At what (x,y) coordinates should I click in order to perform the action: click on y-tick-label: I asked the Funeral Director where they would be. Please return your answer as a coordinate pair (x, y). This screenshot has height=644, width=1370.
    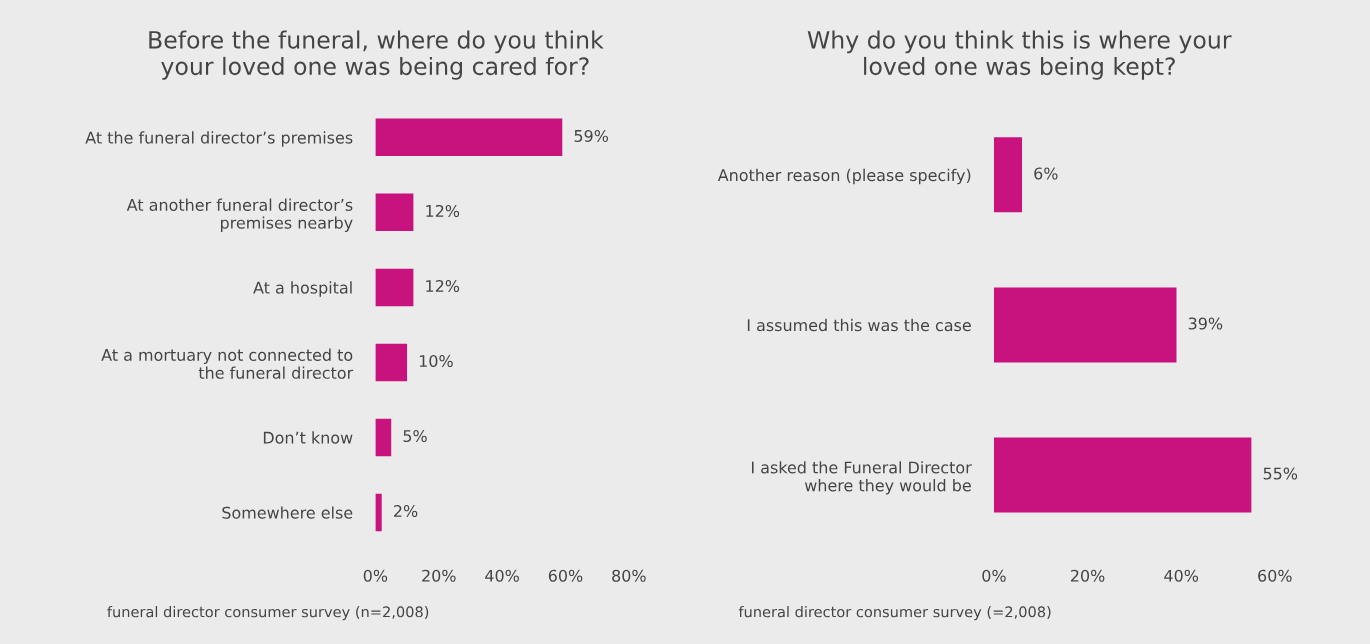
    Looking at the image, I should click on (861, 478).